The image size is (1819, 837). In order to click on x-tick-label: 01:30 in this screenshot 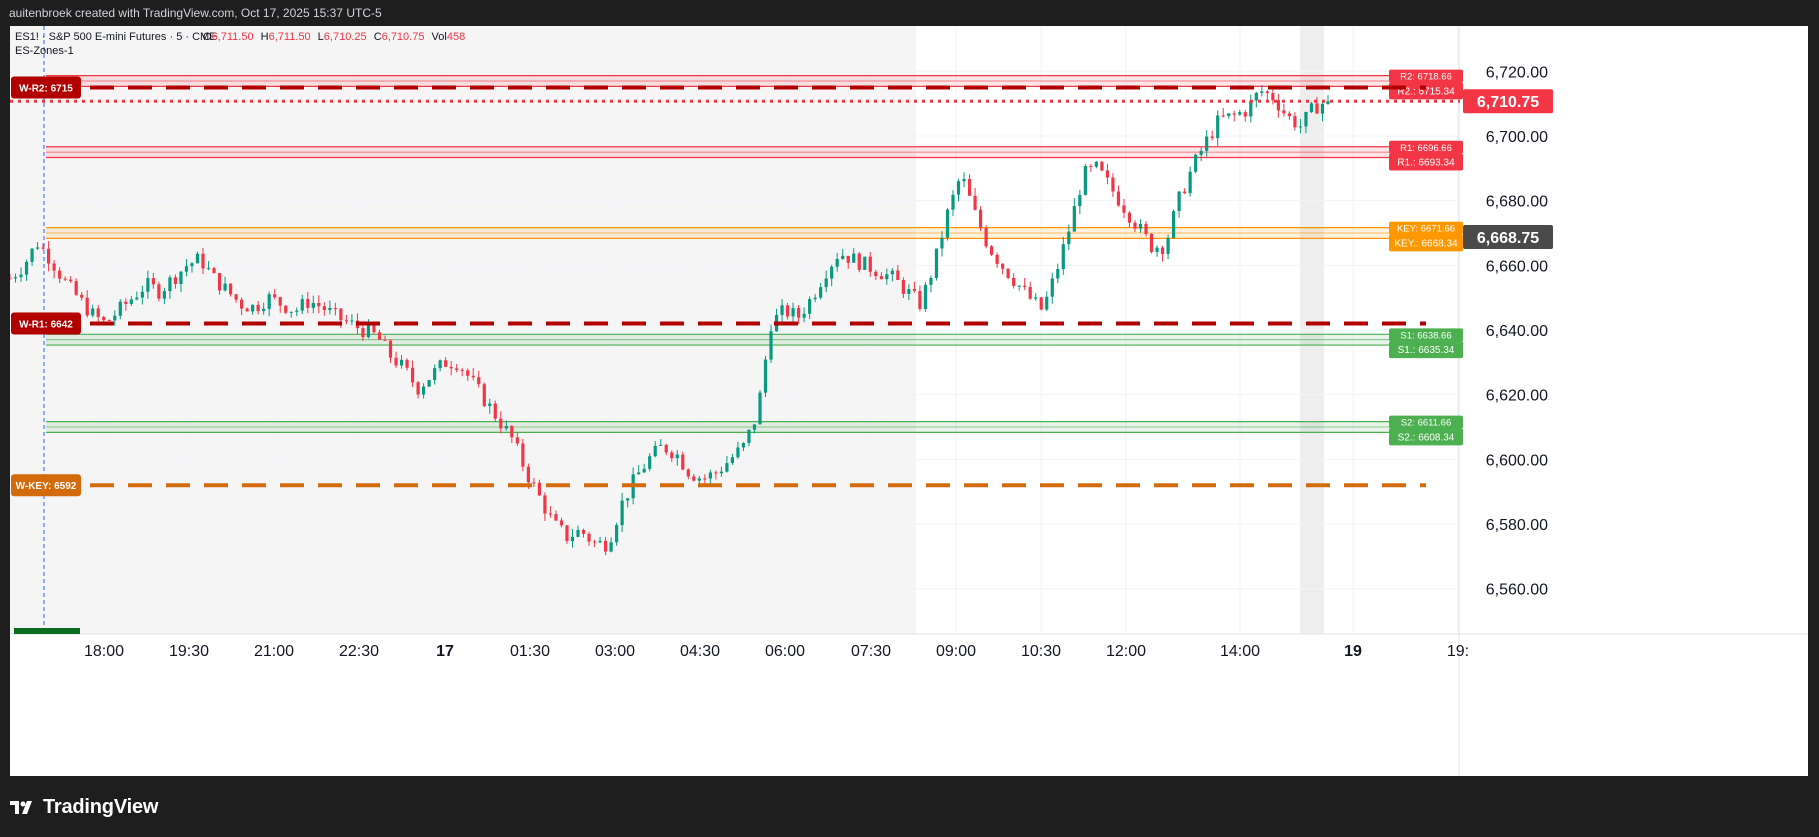, I will do `click(530, 651)`.